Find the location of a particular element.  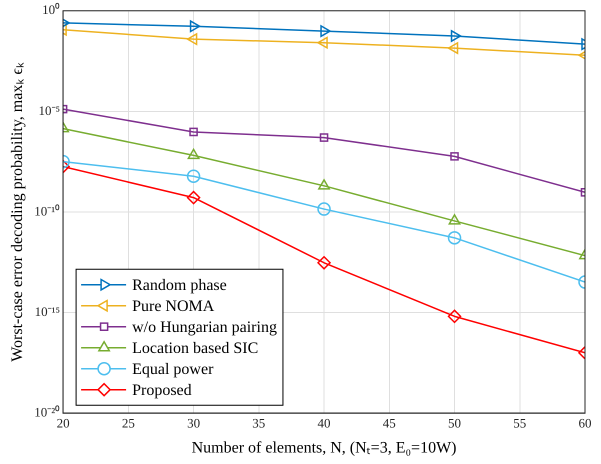

y-axis-title: Worst-case error decoding probability, maxₖ ϵₖ is located at coordinates (17, 212).